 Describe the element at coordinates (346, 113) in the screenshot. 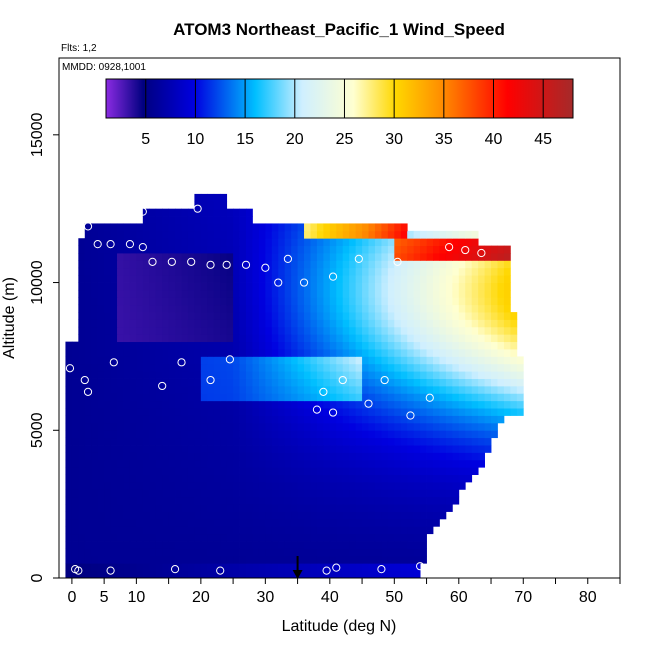

I see `colorbar-ticks: 5 10 15 20 25 30 35 40 45` at that location.